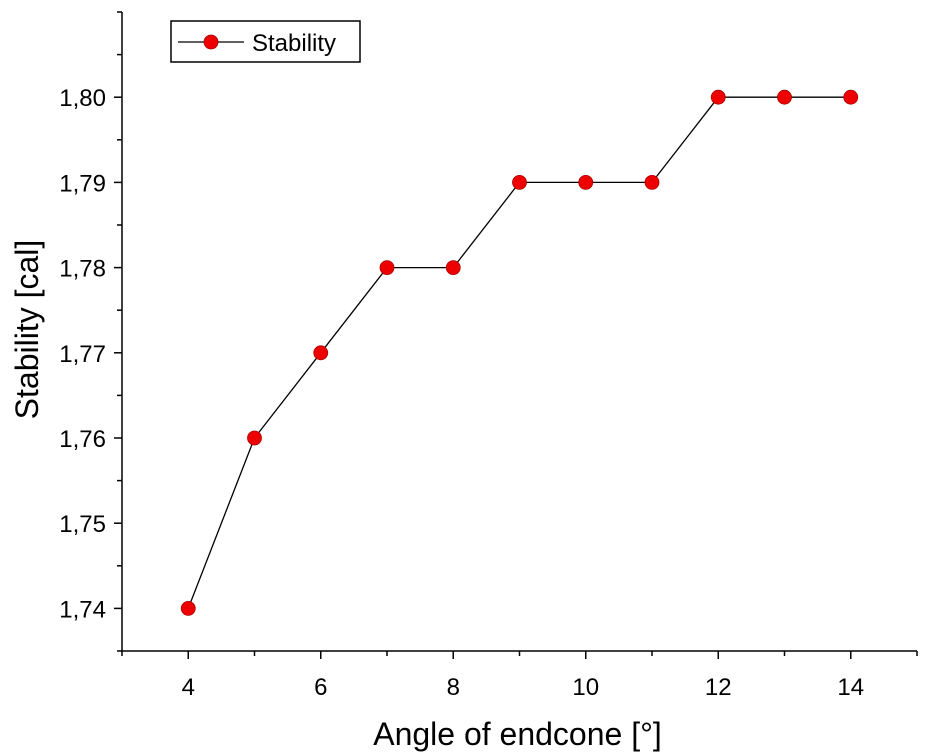  I want to click on y-tick-label: 1,79, so click(82, 183).